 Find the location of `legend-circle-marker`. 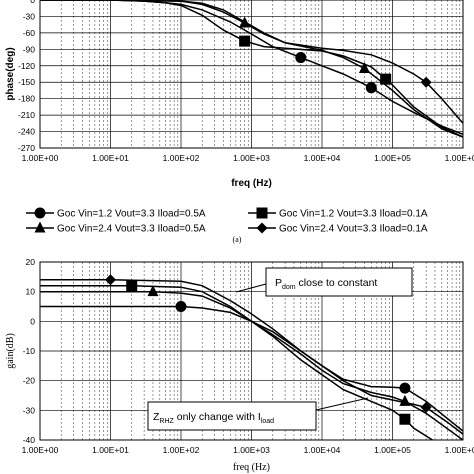

legend-circle-marker is located at coordinates (40, 213).